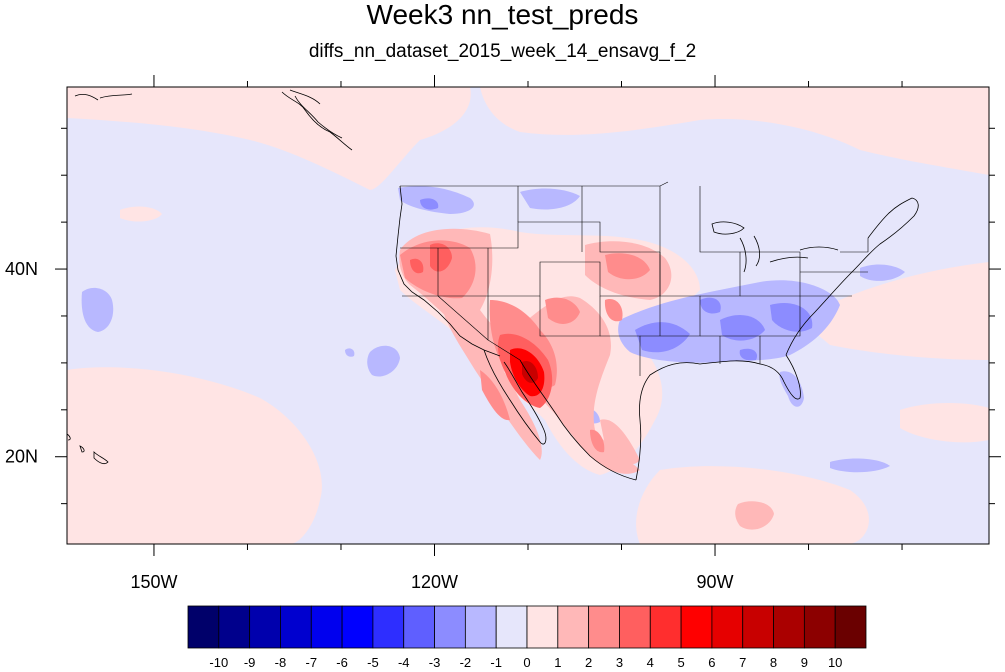 This screenshot has height=672, width=1005. I want to click on colorbar-label: 9, so click(804, 662).